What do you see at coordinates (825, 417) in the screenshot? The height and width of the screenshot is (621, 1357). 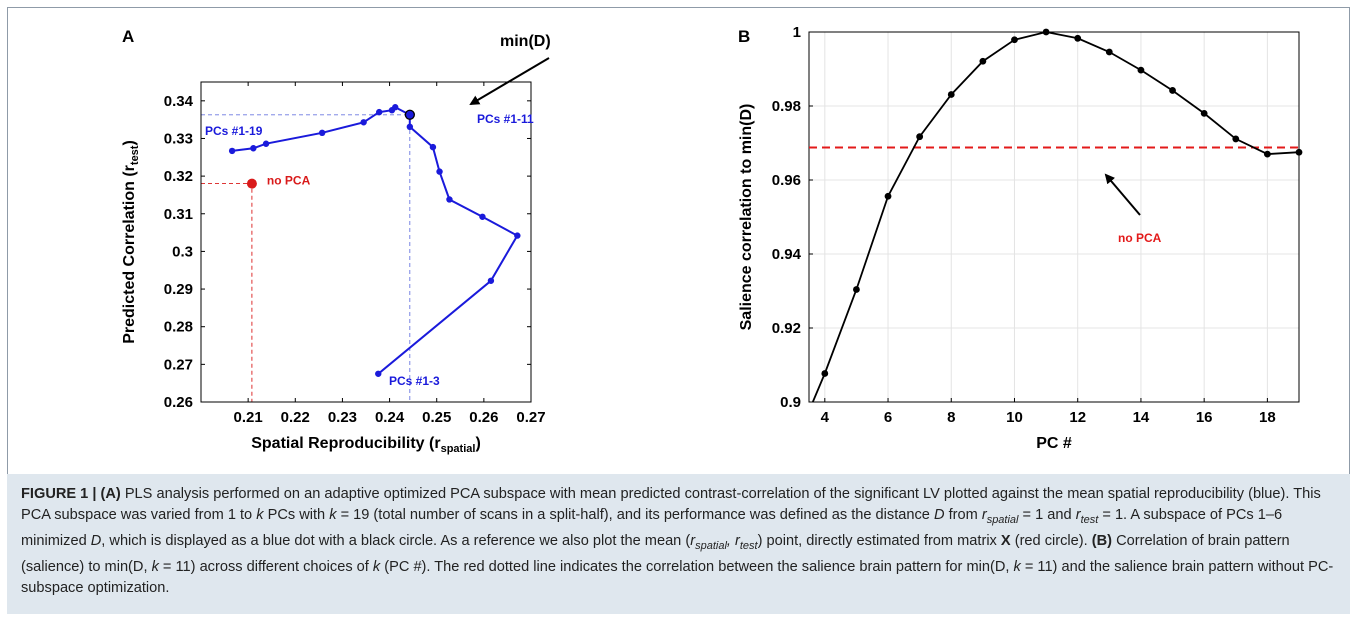 I see `x-tick-label: 4` at bounding box center [825, 417].